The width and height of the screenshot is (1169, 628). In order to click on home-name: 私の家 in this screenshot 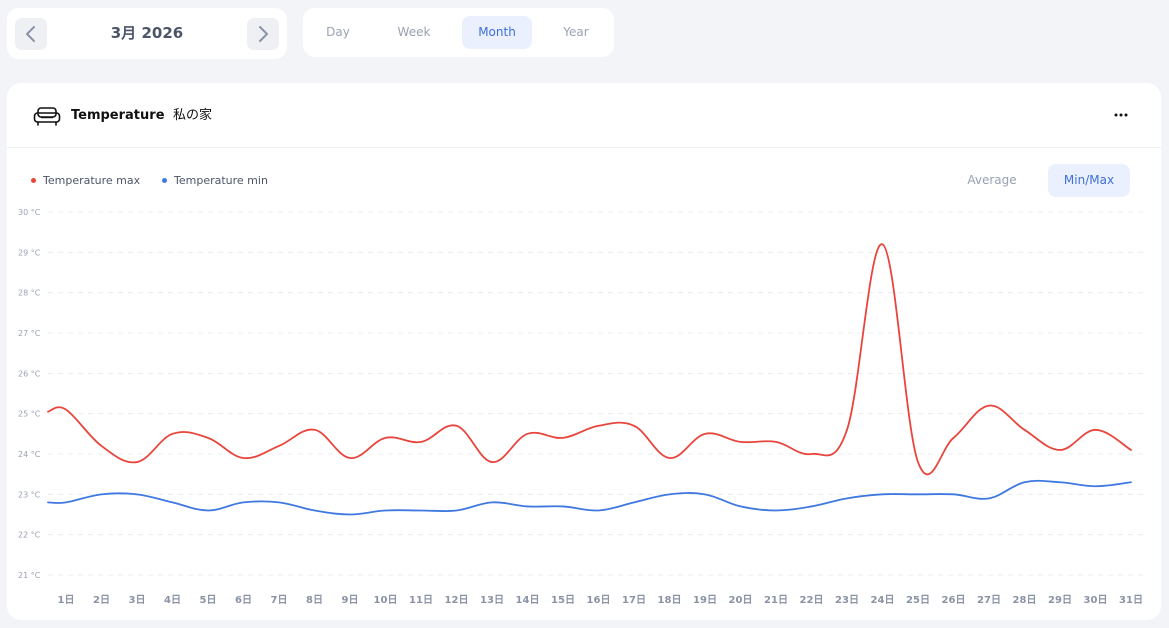, I will do `click(193, 115)`.